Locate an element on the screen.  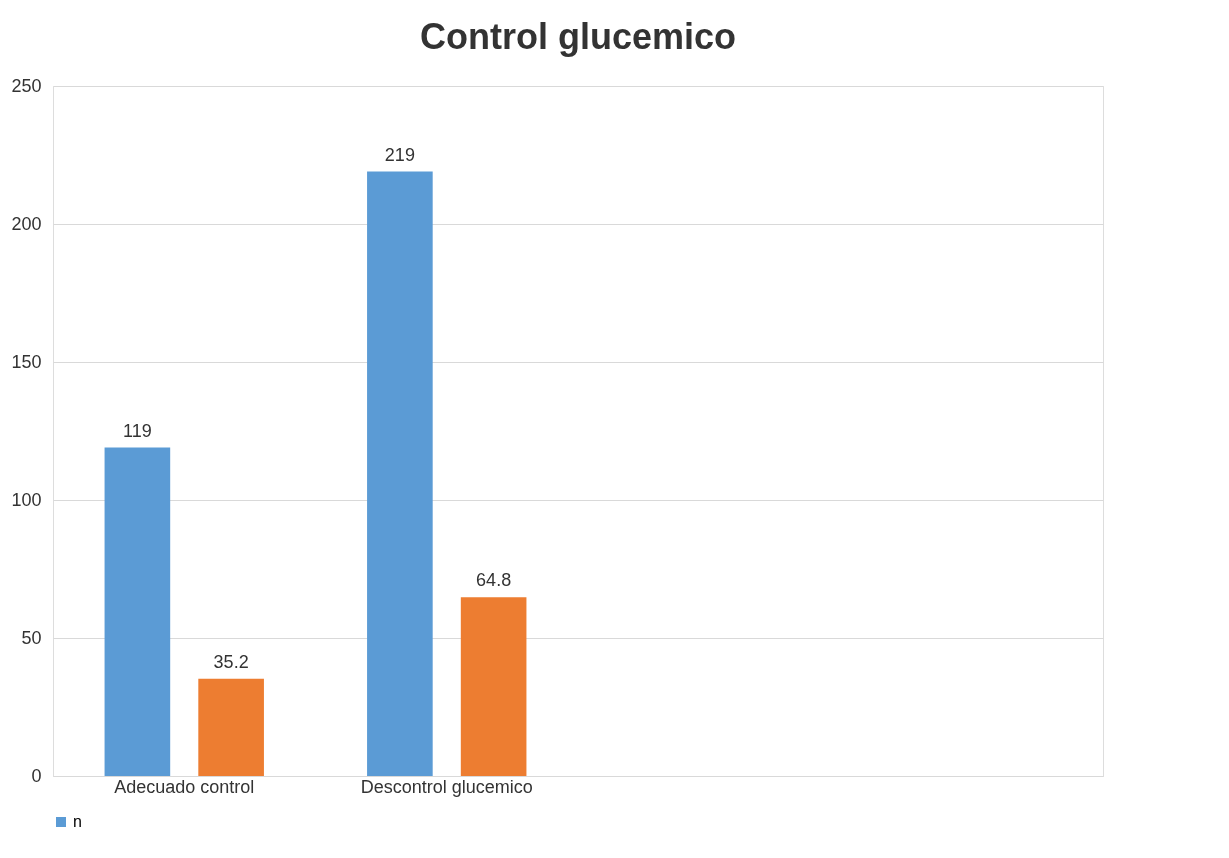
data-label: 119 is located at coordinates (137, 430).